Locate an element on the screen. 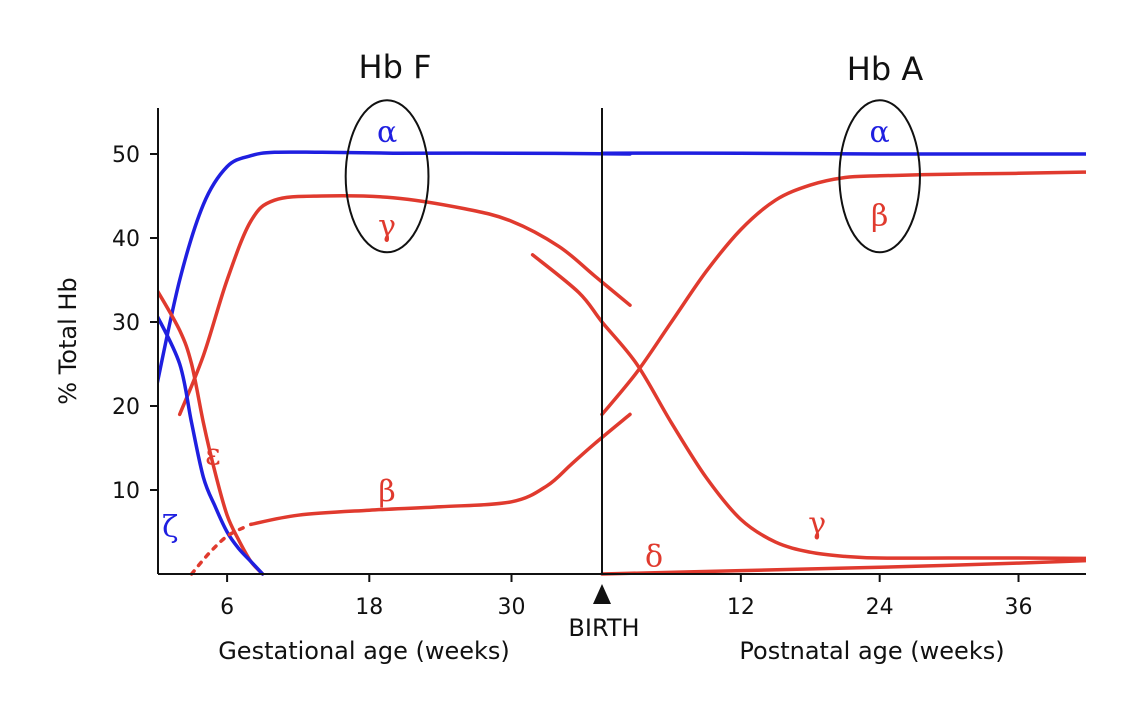 The height and width of the screenshot is (726, 1136). series-line-γ-gestational is located at coordinates (404, 305).